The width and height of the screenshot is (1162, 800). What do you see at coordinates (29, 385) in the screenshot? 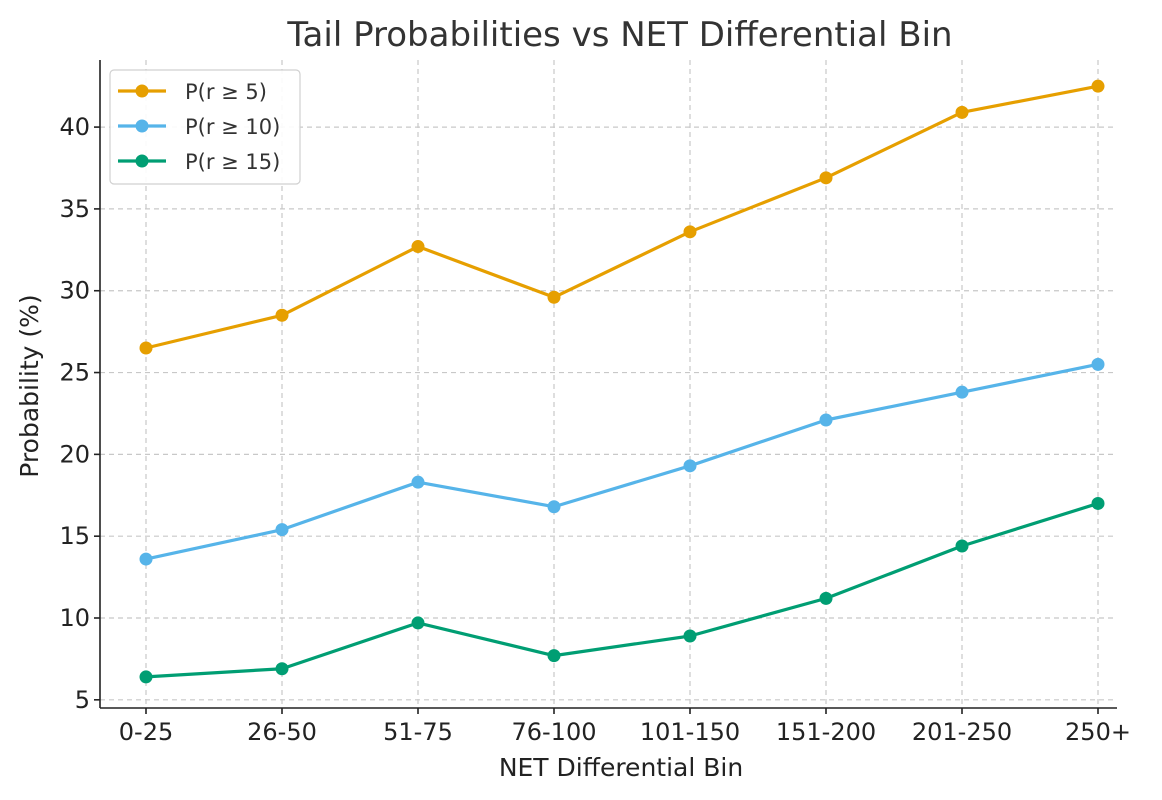
I see `y-axis-label: Probability (%)` at bounding box center [29, 385].